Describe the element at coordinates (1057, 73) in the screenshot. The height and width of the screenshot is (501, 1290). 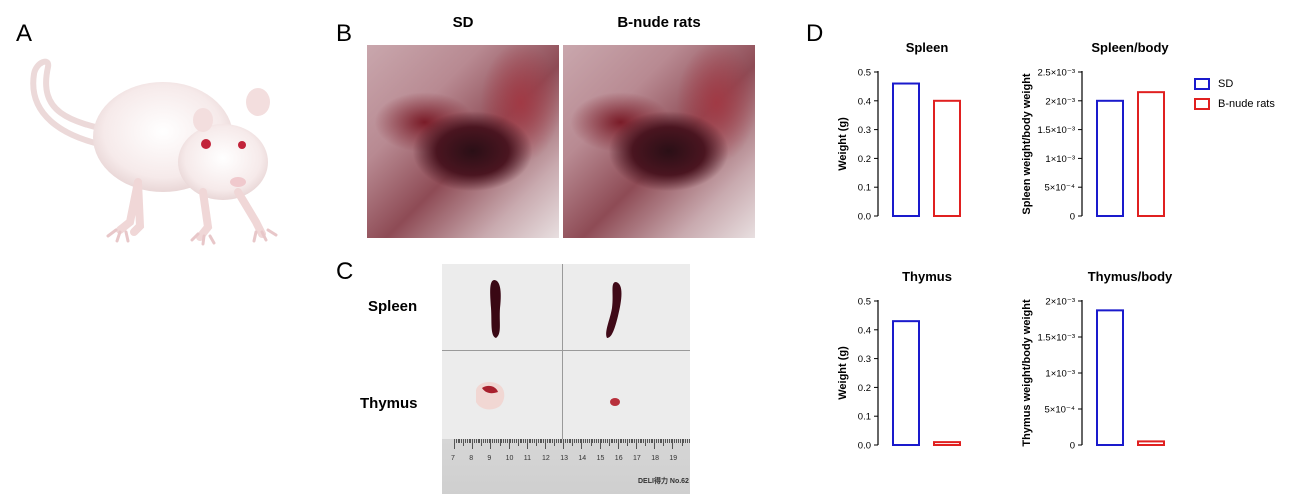
I see `chart-ytick-label: 2.5×10⁻³` at that location.